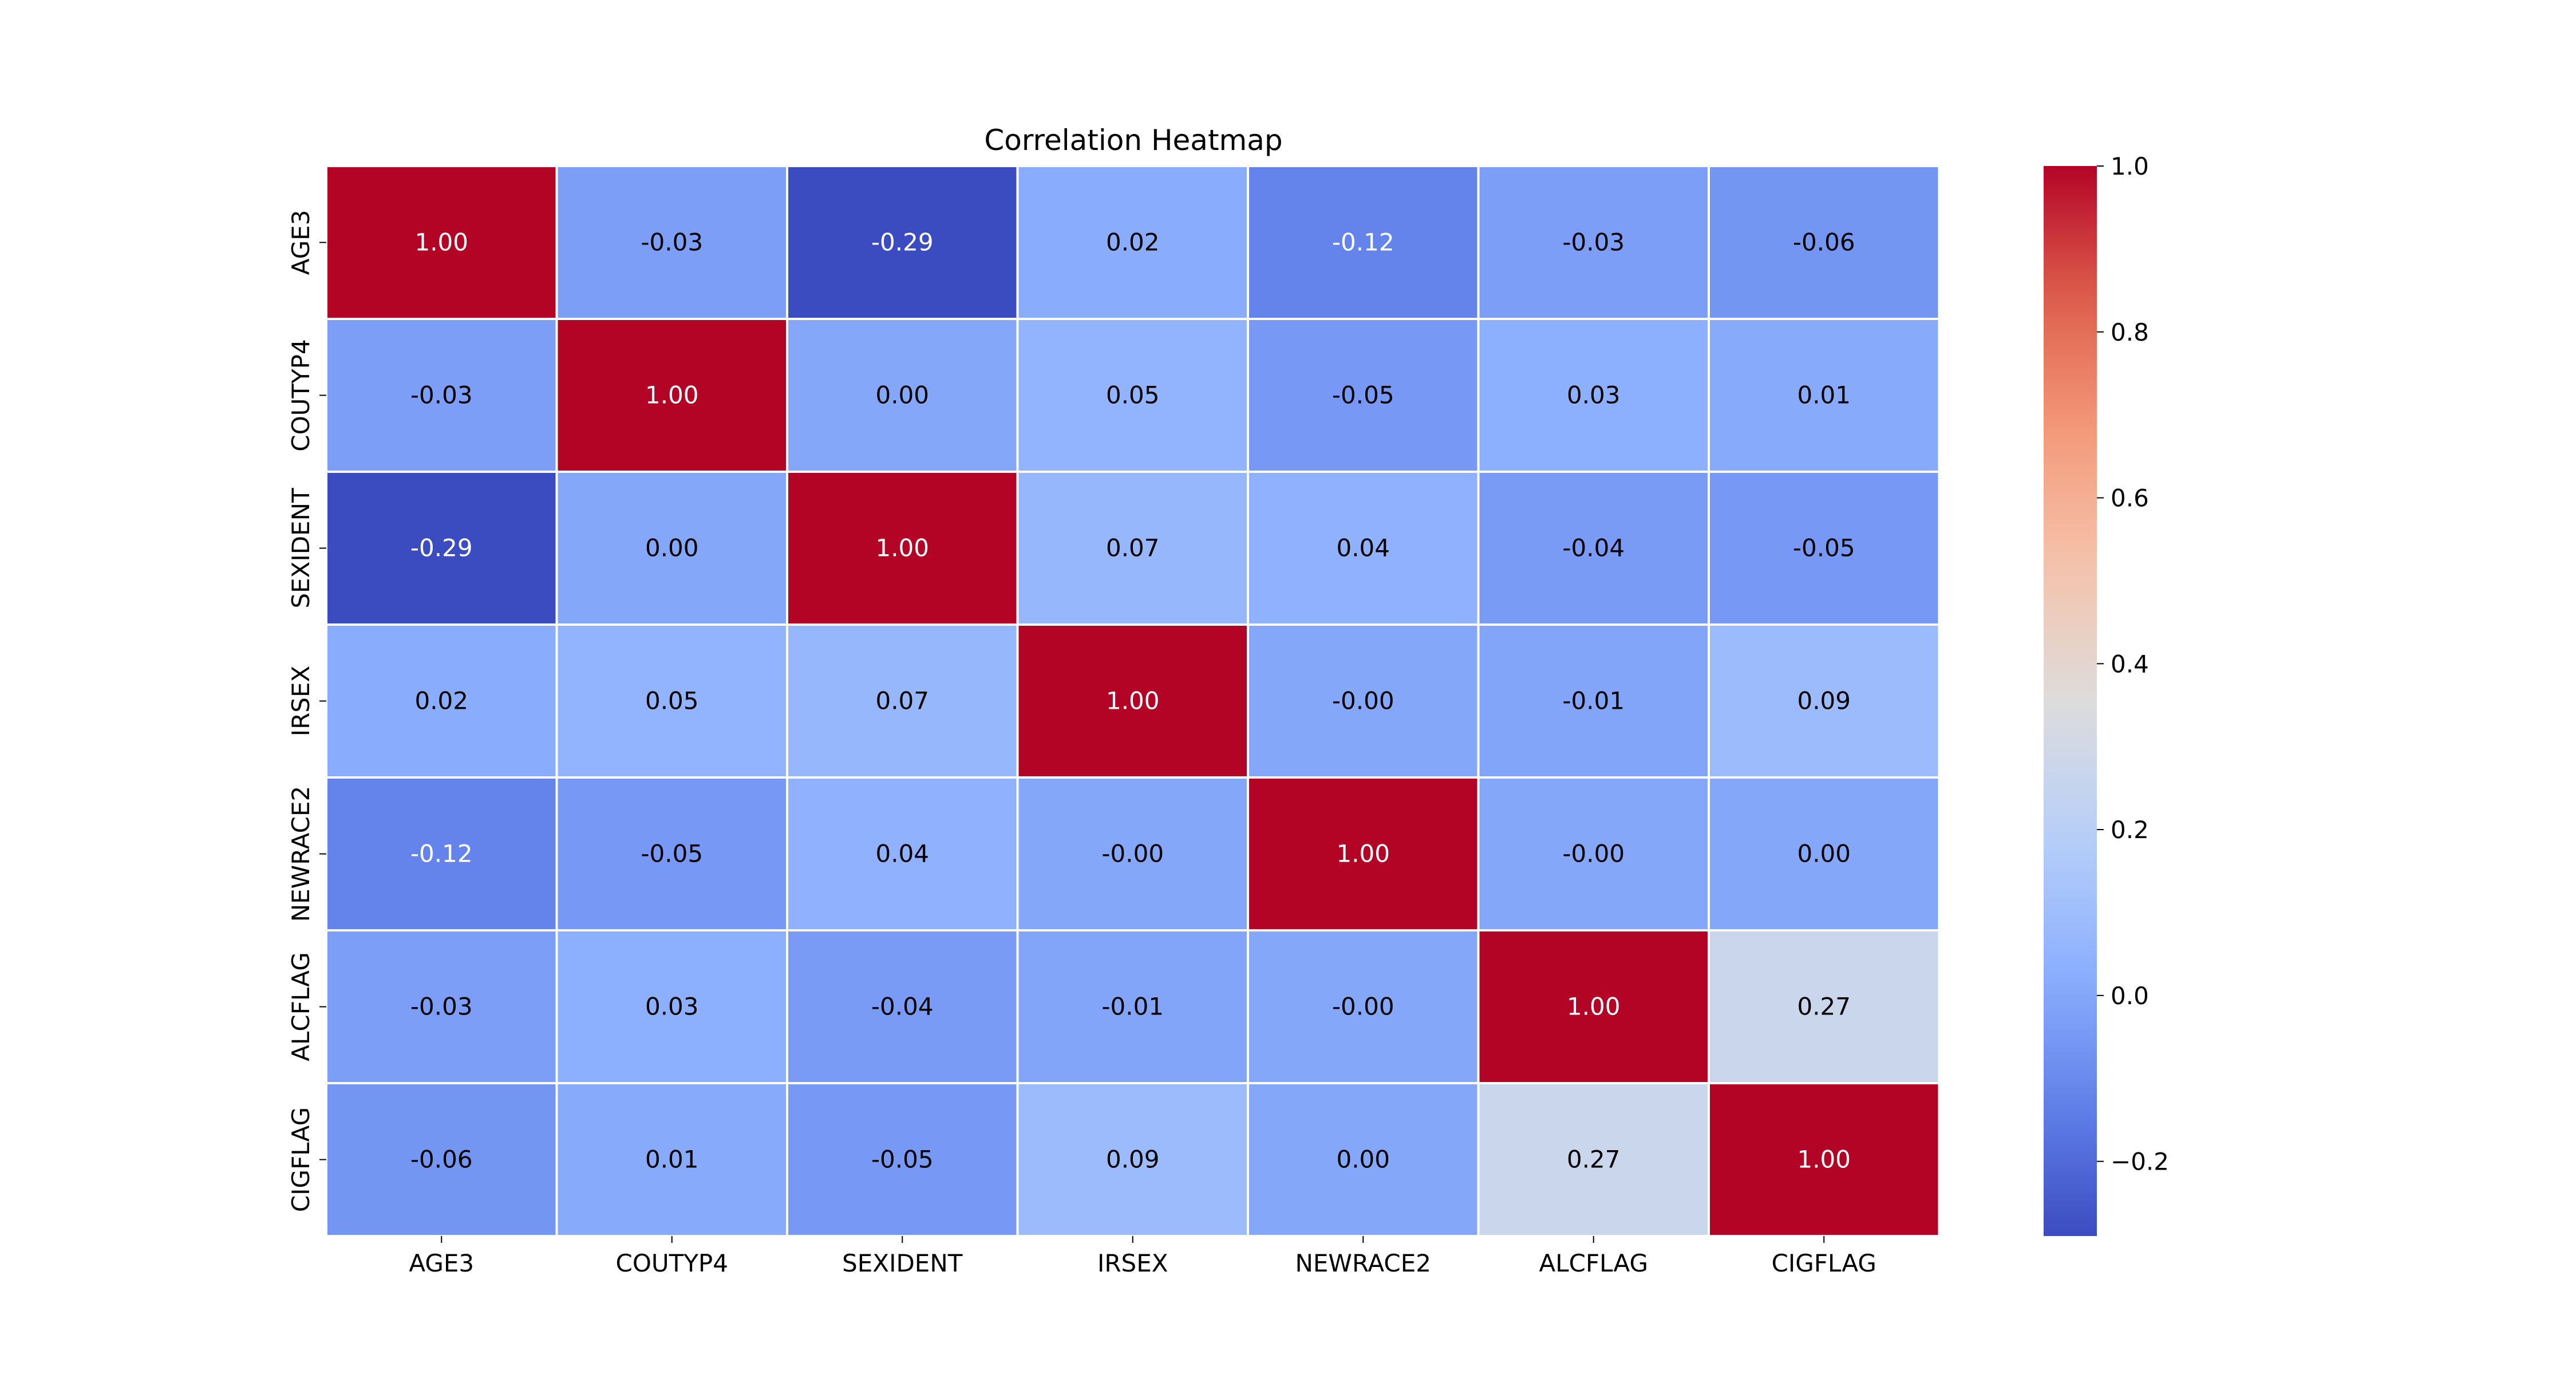  What do you see at coordinates (2130, 830) in the screenshot?
I see `colorbar-tick-label: 0.2` at bounding box center [2130, 830].